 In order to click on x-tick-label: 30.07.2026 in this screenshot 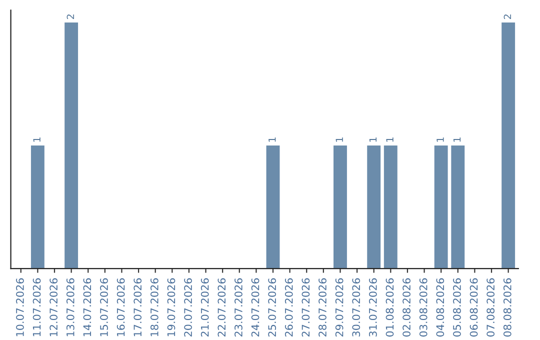, I will do `click(356, 307)`.